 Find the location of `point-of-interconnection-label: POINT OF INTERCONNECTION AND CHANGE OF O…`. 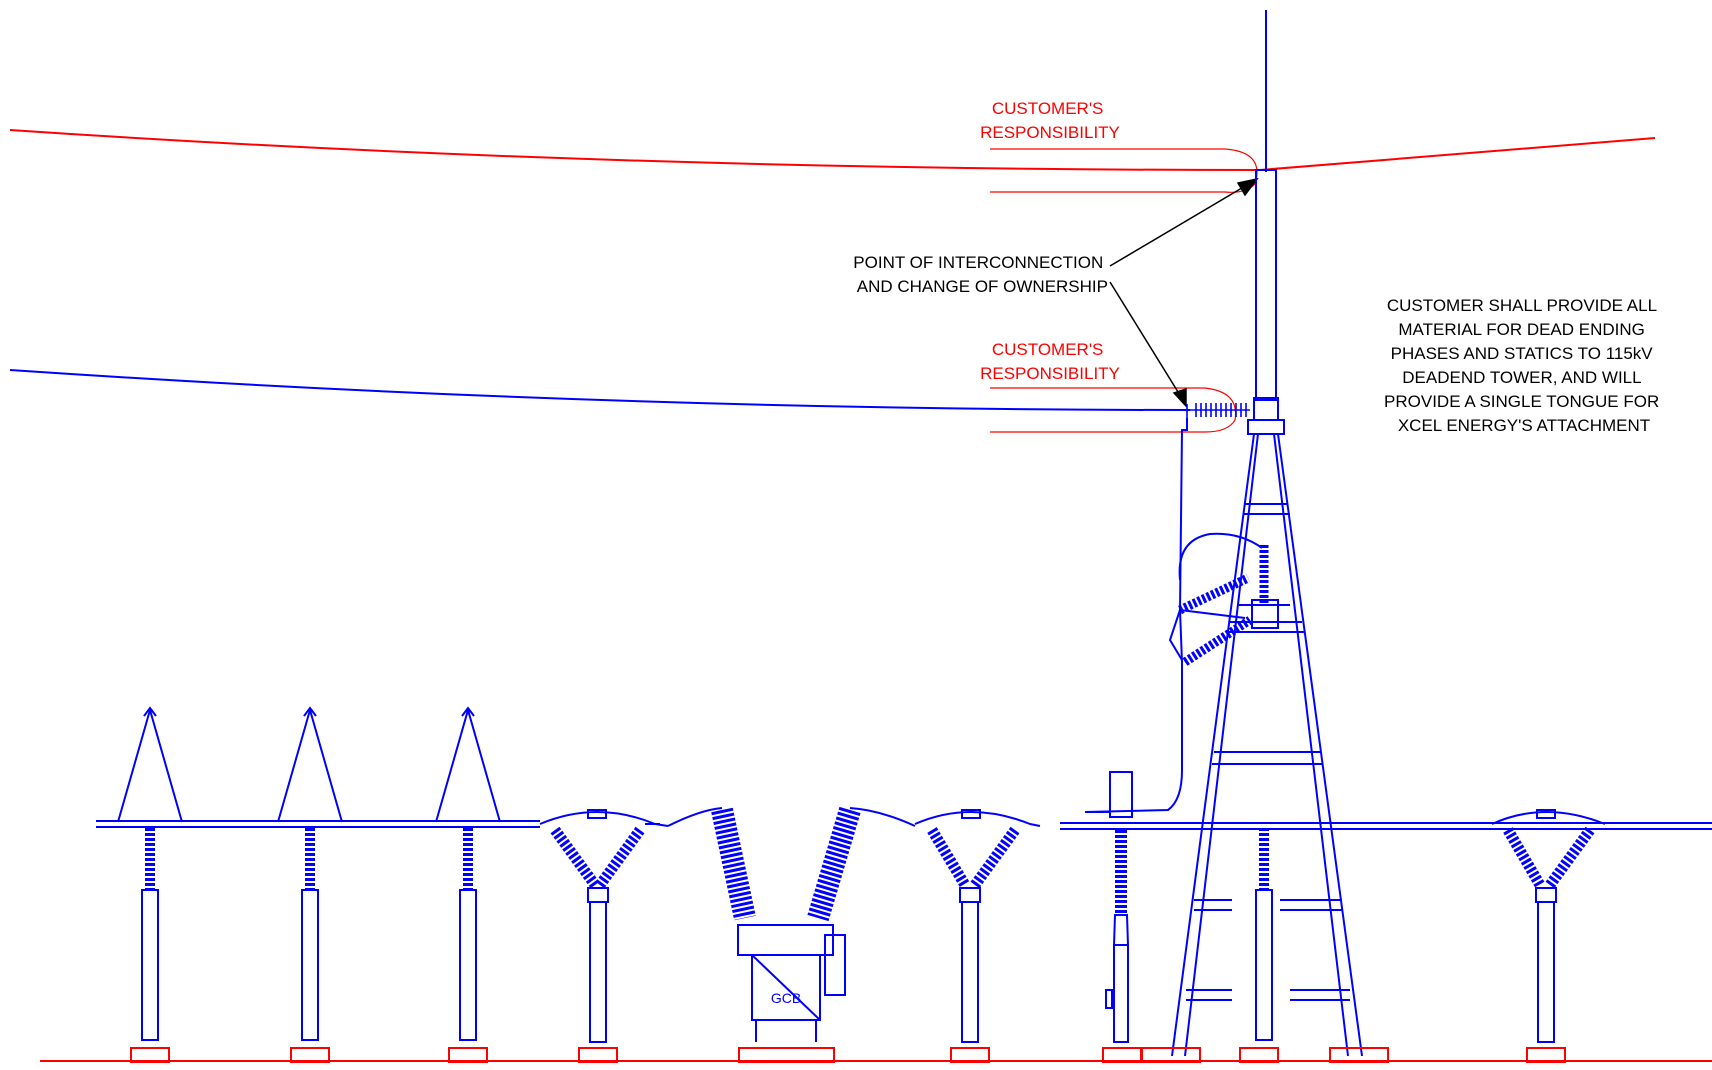

point-of-interconnection-label: POINT OF INTERCONNECTION AND CHANGE OF O… is located at coordinates (980, 274).